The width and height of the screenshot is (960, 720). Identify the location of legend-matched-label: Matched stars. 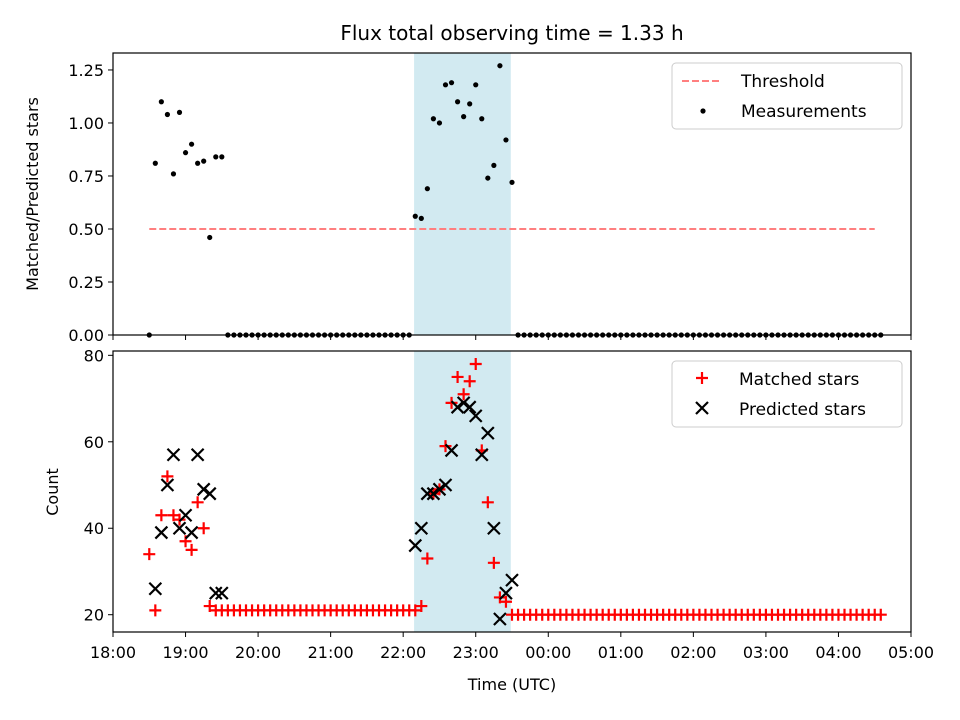
(799, 380).